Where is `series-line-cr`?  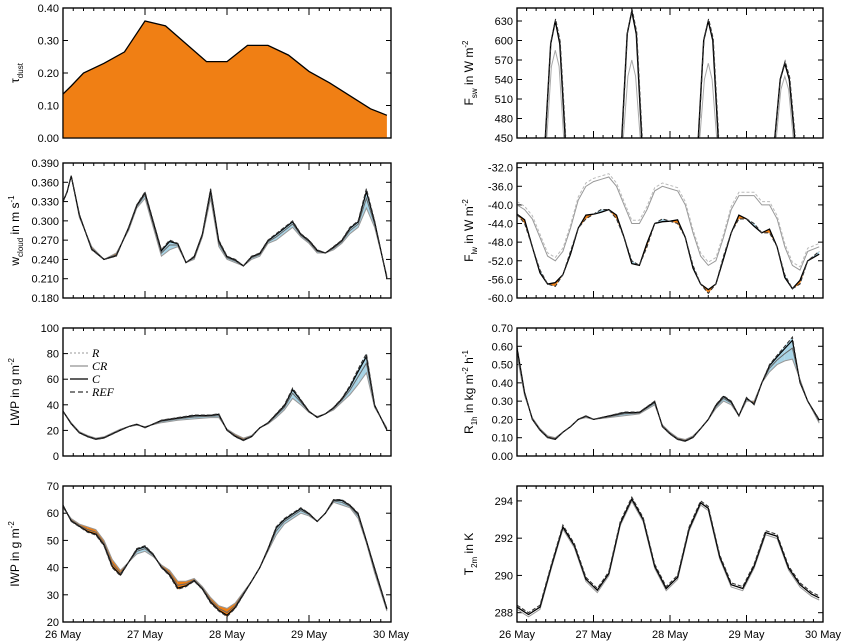 series-line-cr is located at coordinates (225, 400).